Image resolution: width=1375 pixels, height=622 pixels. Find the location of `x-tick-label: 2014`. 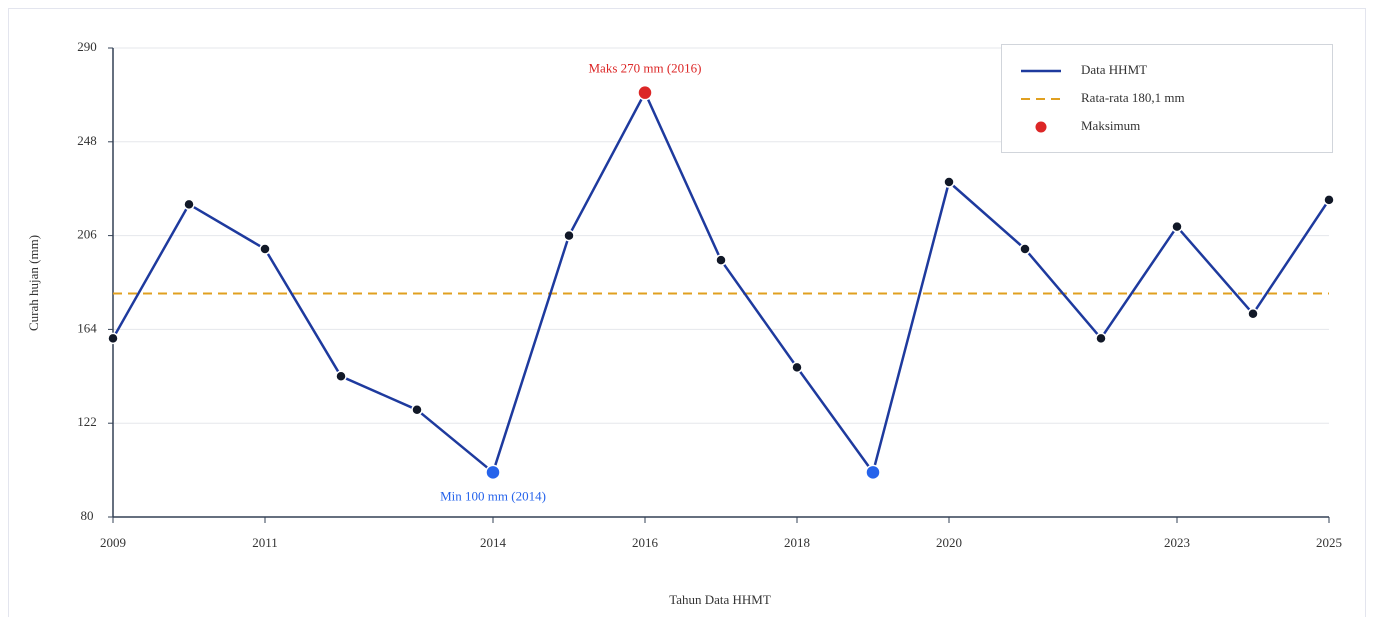

x-tick-label: 2014 is located at coordinates (493, 542).